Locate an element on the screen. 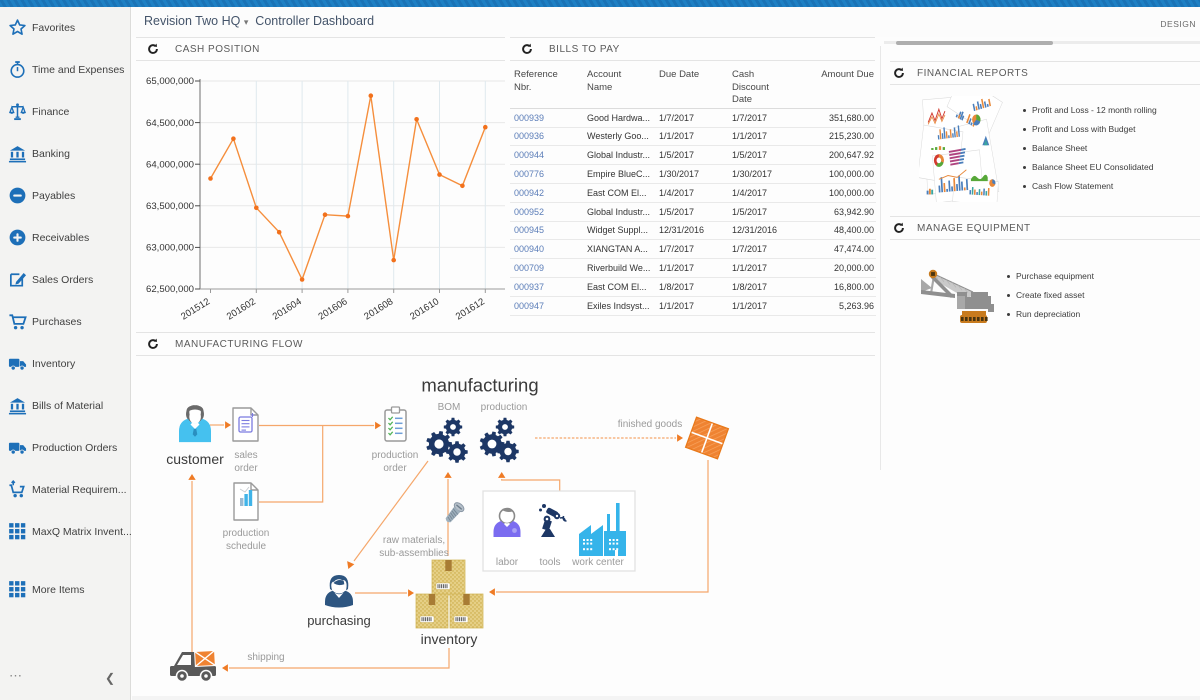 This screenshot has width=1200, height=700. svg-text: inventory is located at coordinates (449, 639).